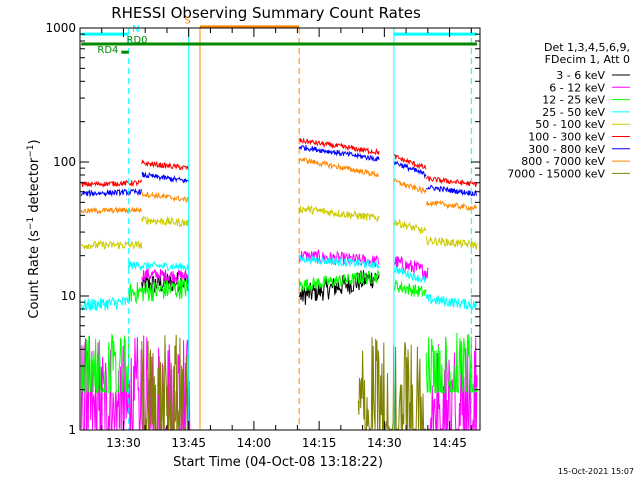 This screenshot has width=640, height=480. I want to click on x-axis-label: Start Time (04-Oct-08 13:18:22), so click(278, 462).